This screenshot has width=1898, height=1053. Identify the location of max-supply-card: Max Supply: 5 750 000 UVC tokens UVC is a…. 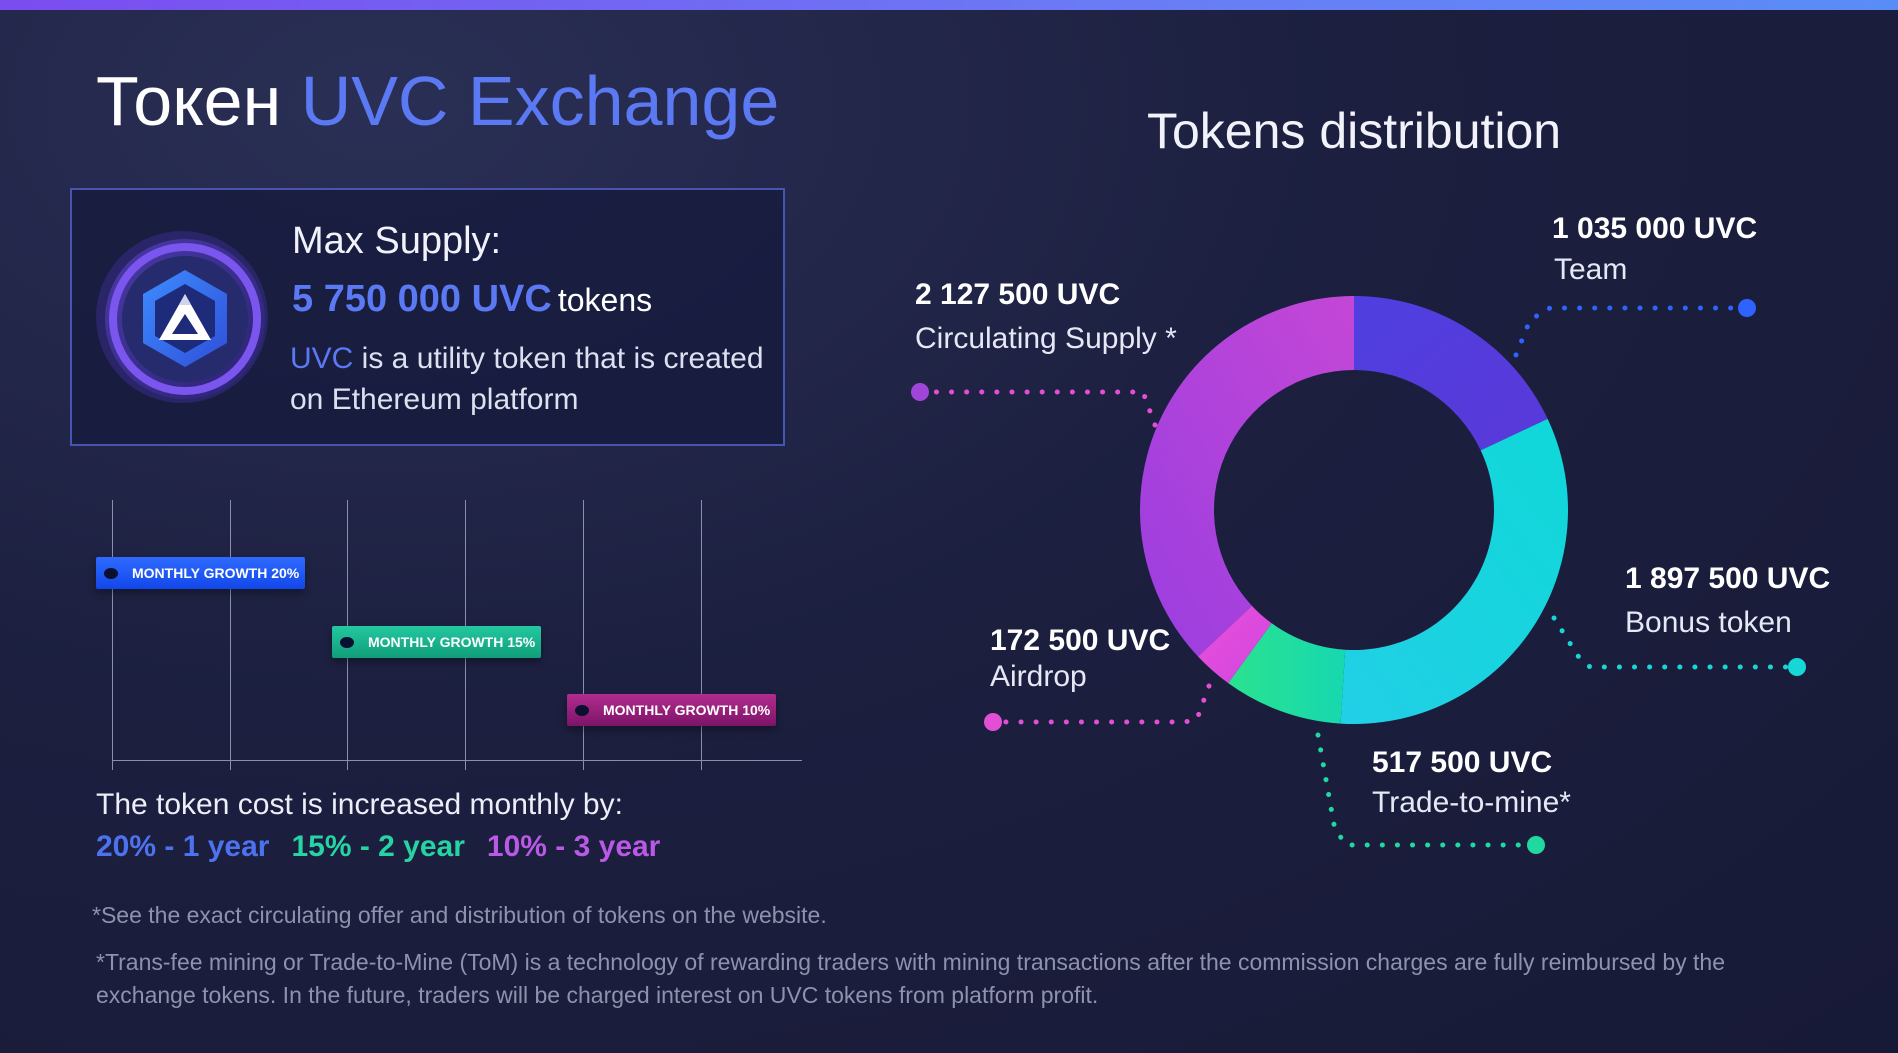
(427, 317).